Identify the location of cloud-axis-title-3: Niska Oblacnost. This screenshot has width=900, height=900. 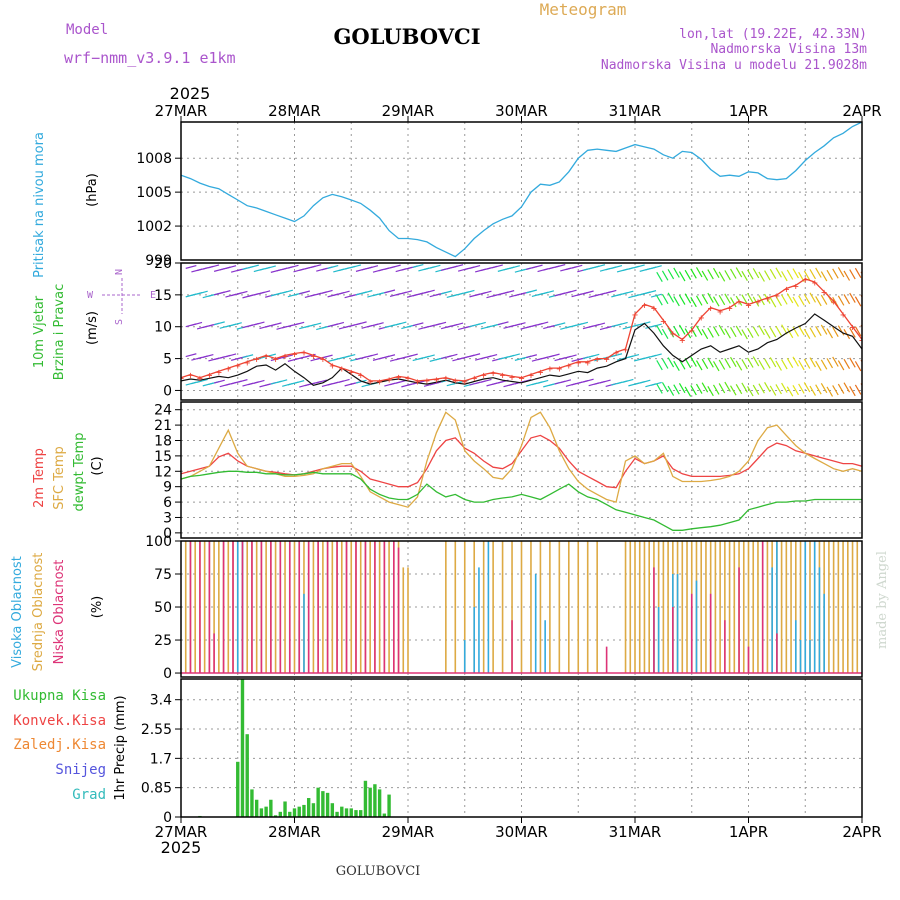
(59, 612).